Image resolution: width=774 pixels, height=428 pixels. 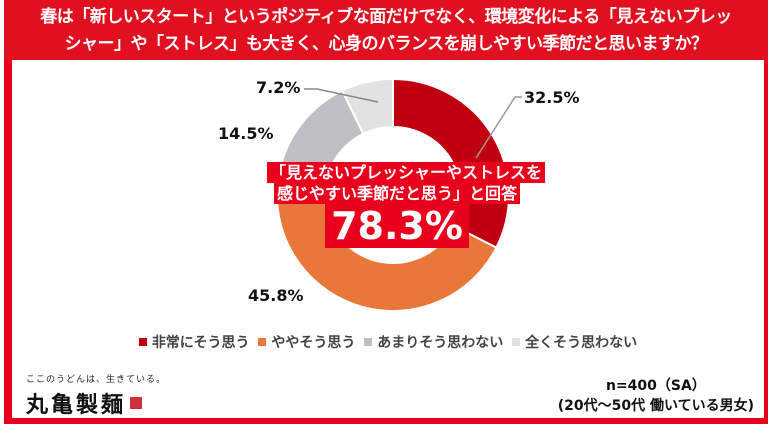 I want to click on legend-item-not-at-all: 全くそう思わない, so click(x=574, y=342).